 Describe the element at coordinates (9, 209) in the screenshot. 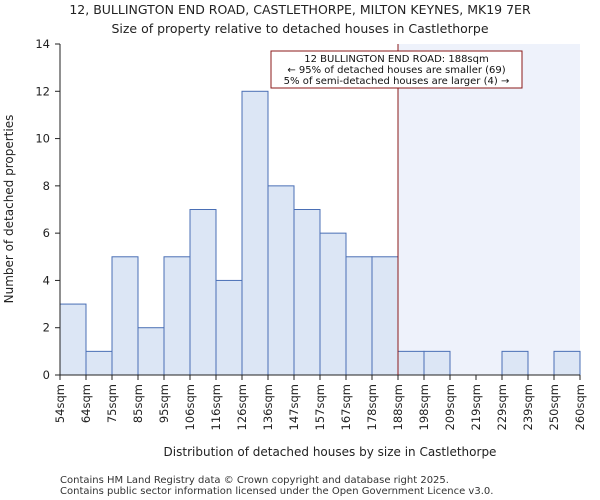

I see `y-axis-label: Number of detached properties` at that location.